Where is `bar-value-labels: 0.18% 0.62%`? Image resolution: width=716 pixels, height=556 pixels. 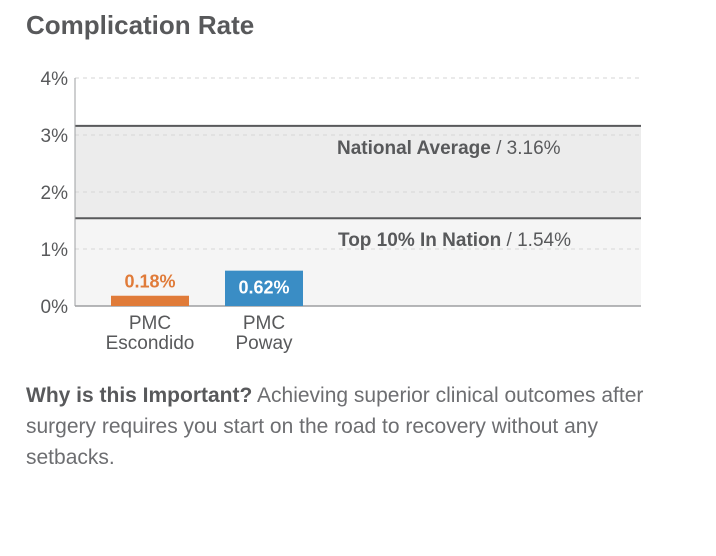
bar-value-labels: 0.18% 0.62% is located at coordinates (206, 285).